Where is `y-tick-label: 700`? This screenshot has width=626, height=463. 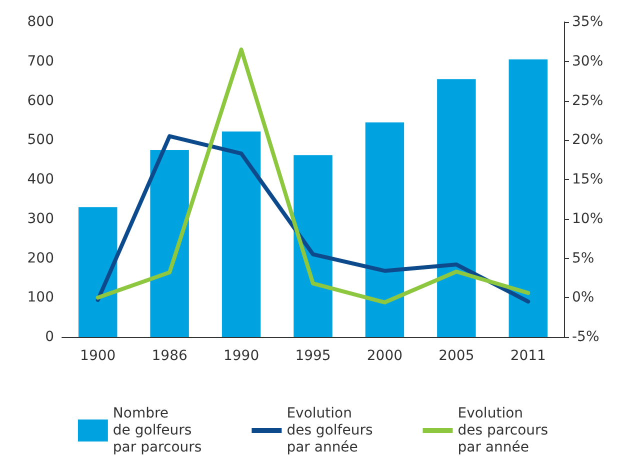 y-tick-label: 700 is located at coordinates (40, 61).